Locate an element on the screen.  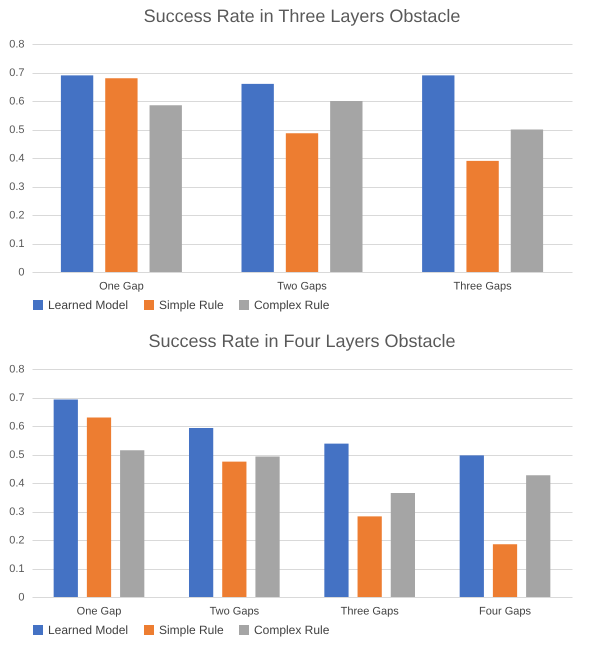
x-tick-label: Four Gaps is located at coordinates (505, 612).